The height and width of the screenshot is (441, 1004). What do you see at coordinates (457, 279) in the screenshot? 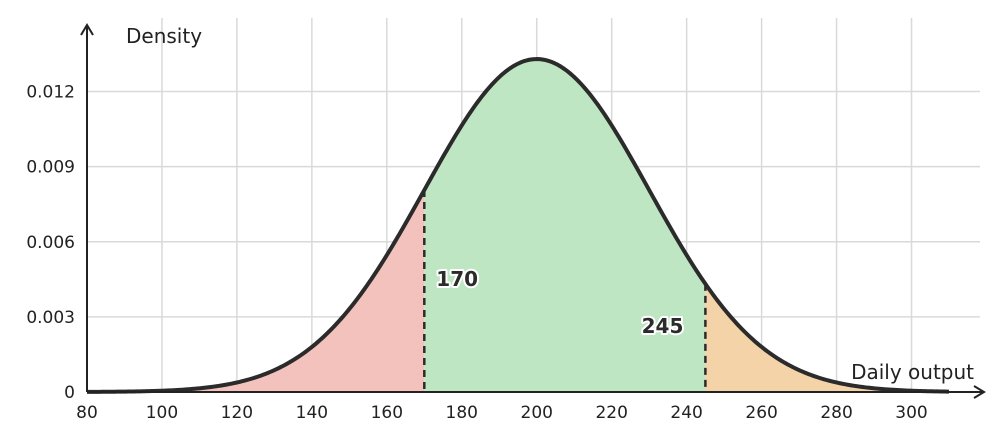
I see `cutoff-label: 170` at bounding box center [457, 279].